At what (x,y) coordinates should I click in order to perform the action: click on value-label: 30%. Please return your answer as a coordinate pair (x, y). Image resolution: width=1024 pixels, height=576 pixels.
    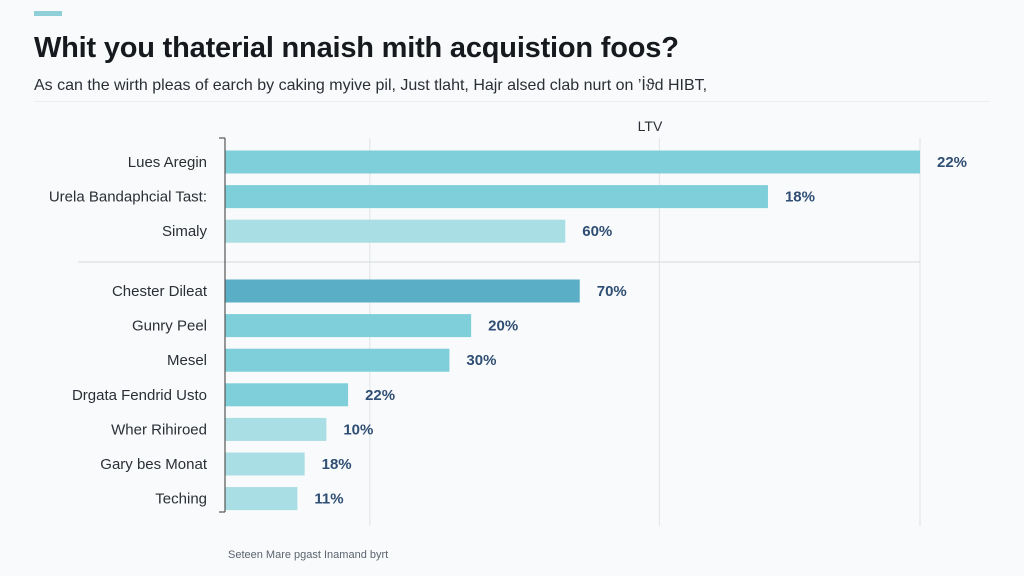
    Looking at the image, I should click on (481, 360).